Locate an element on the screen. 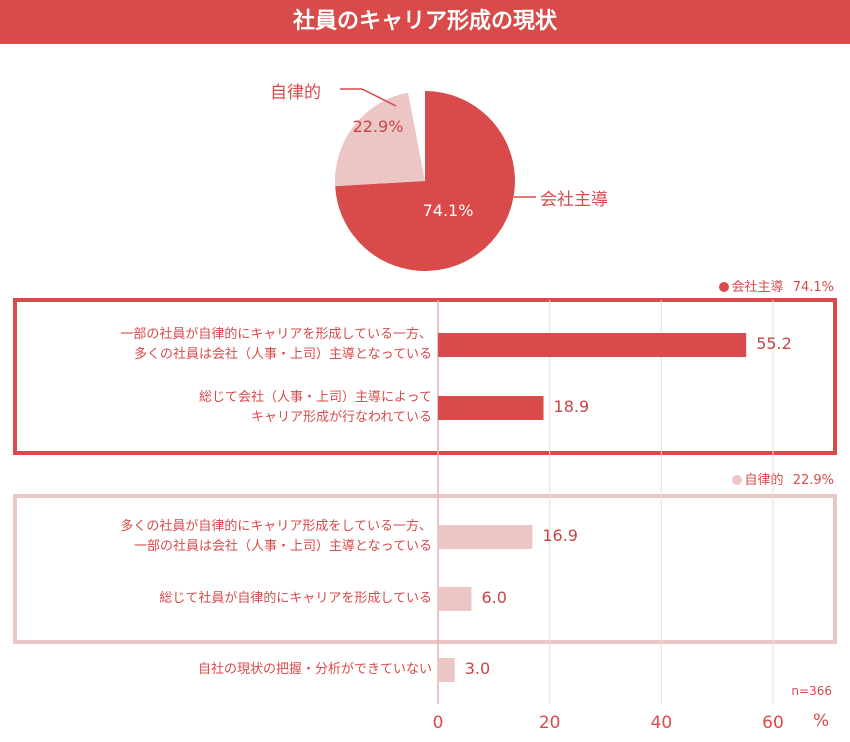  bar-category-label-line: 総じて社員が自律的にキャリアを形成している is located at coordinates (295, 598).